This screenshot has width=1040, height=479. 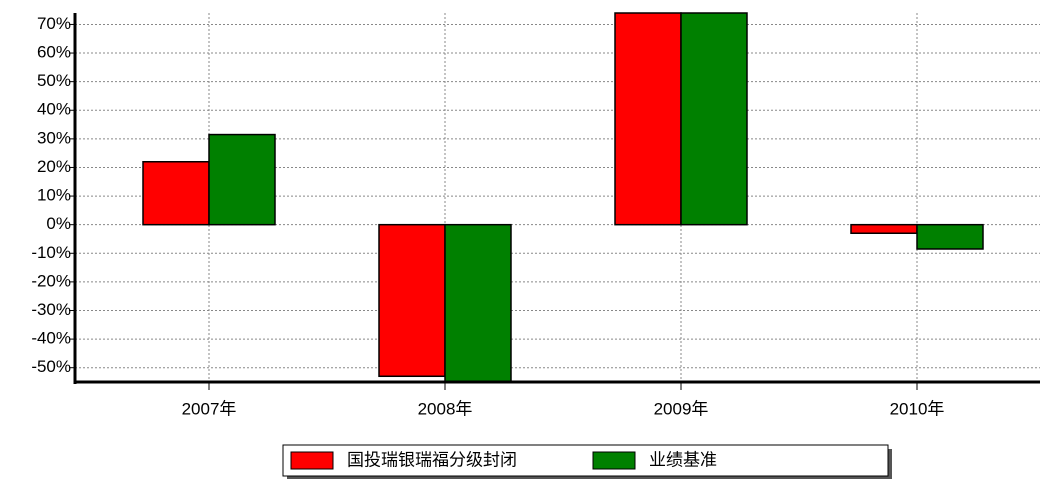 What do you see at coordinates (209, 408) in the screenshot?
I see `x-tick-label: 2007年` at bounding box center [209, 408].